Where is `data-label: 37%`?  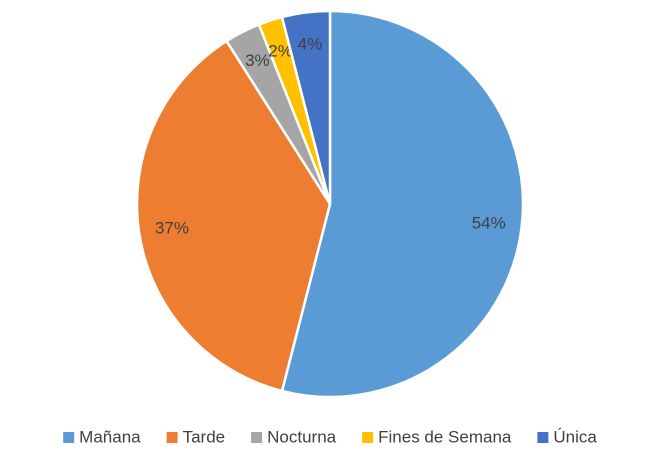 data-label: 37% is located at coordinates (172, 228).